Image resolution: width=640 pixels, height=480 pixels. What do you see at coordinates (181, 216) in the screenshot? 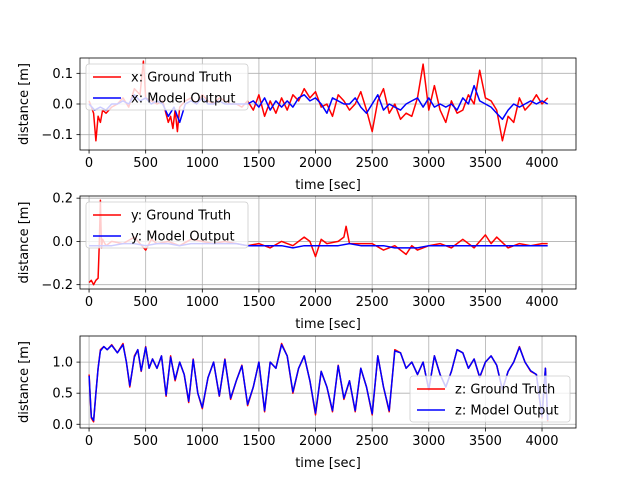
I see `legend-label: y: Ground Truth` at bounding box center [181, 216].